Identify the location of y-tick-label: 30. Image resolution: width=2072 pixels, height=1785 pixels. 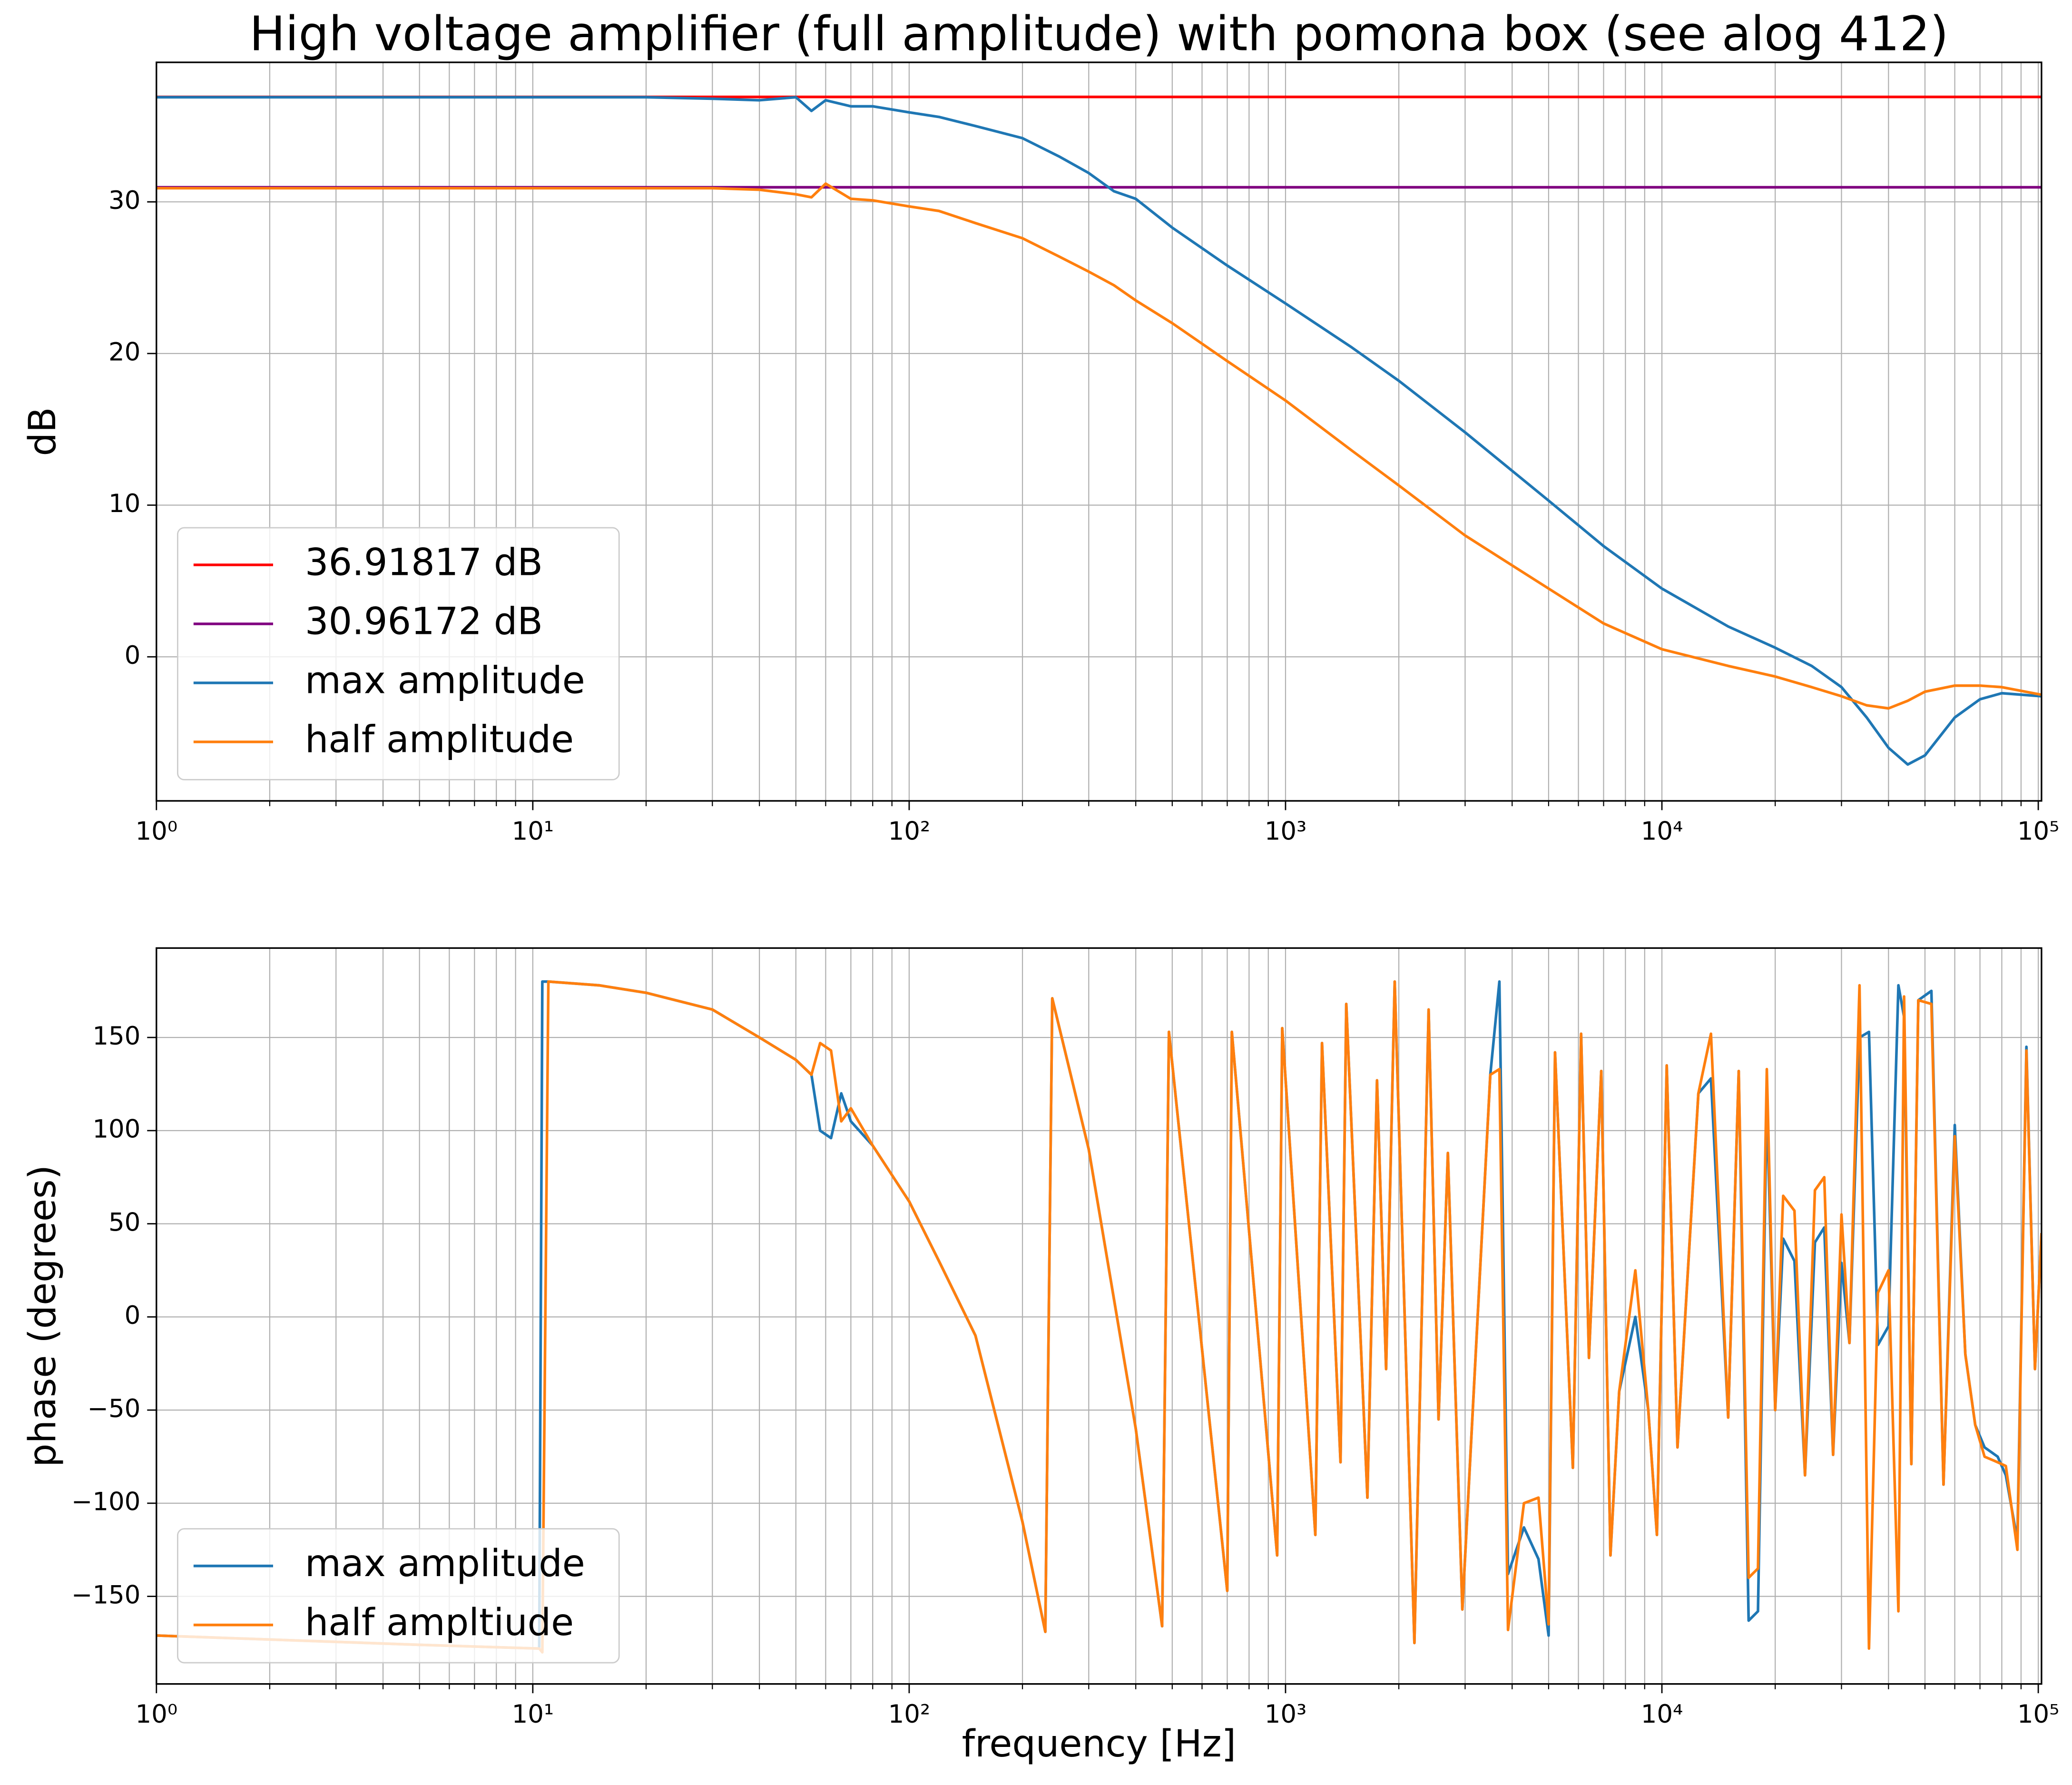
(124, 200).